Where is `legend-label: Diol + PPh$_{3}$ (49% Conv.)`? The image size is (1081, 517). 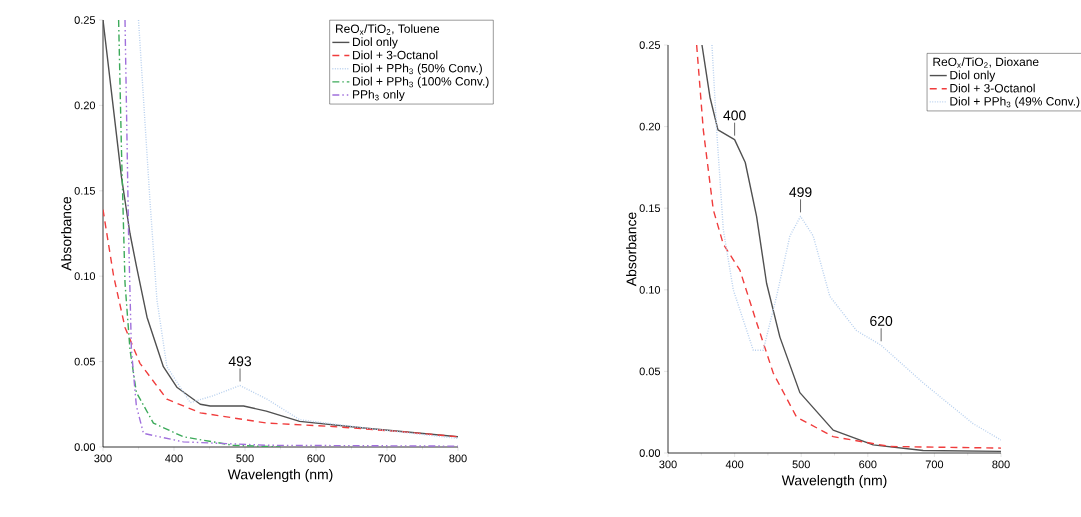
legend-label: Diol + PPh$_{3}$ (49% Conv.) is located at coordinates (1015, 102).